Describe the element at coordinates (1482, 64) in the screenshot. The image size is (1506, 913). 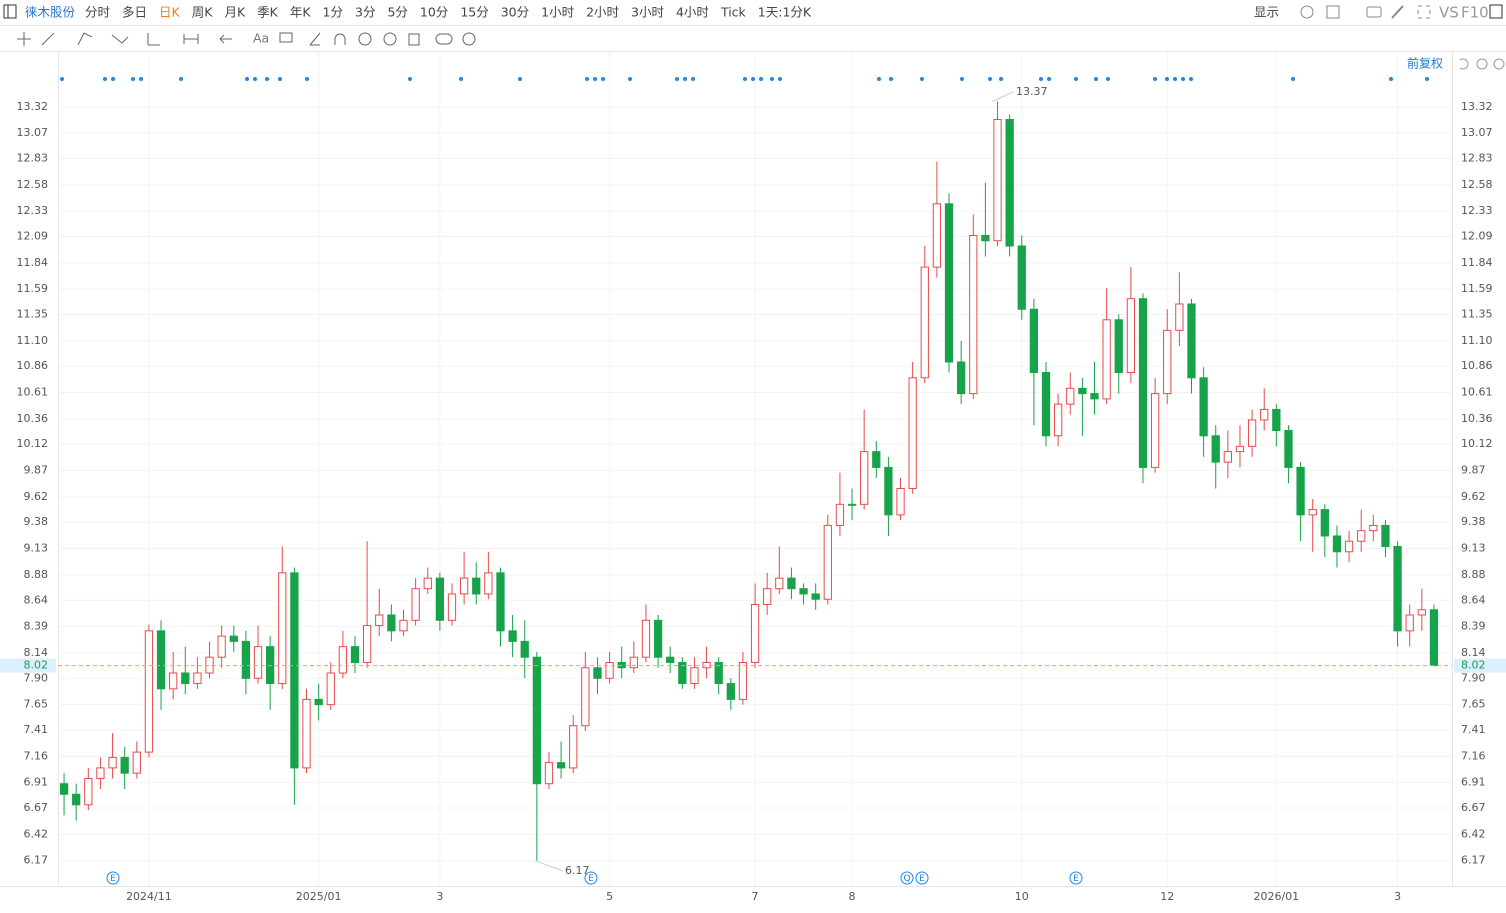
I see `zoom-out` at that location.